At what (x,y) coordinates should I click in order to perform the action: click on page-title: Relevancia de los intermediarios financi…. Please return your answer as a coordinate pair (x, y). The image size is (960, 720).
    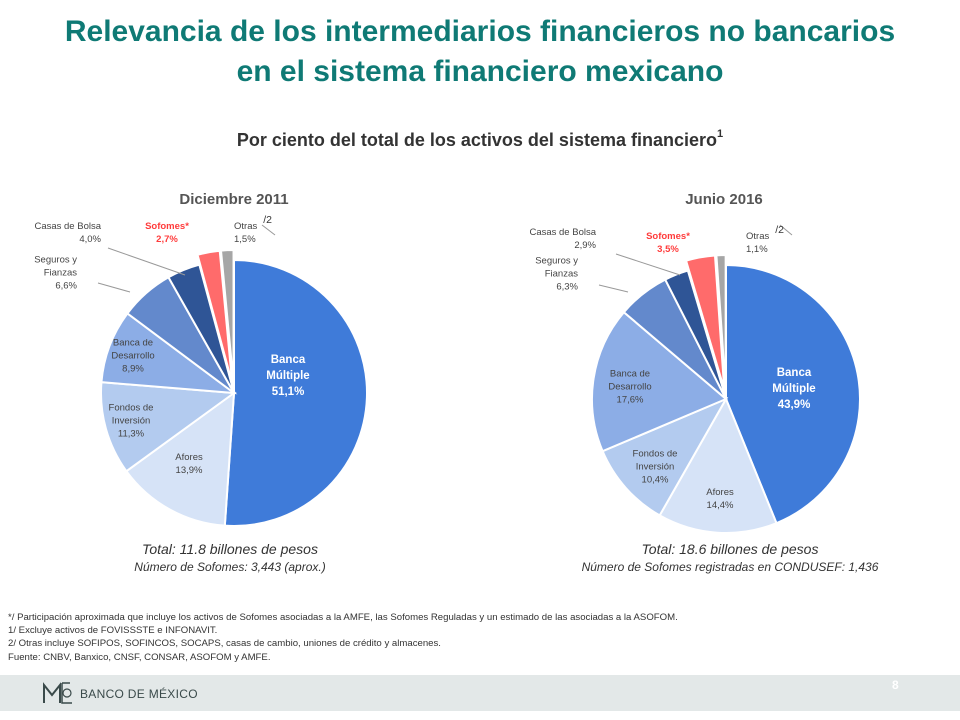
    Looking at the image, I should click on (480, 52).